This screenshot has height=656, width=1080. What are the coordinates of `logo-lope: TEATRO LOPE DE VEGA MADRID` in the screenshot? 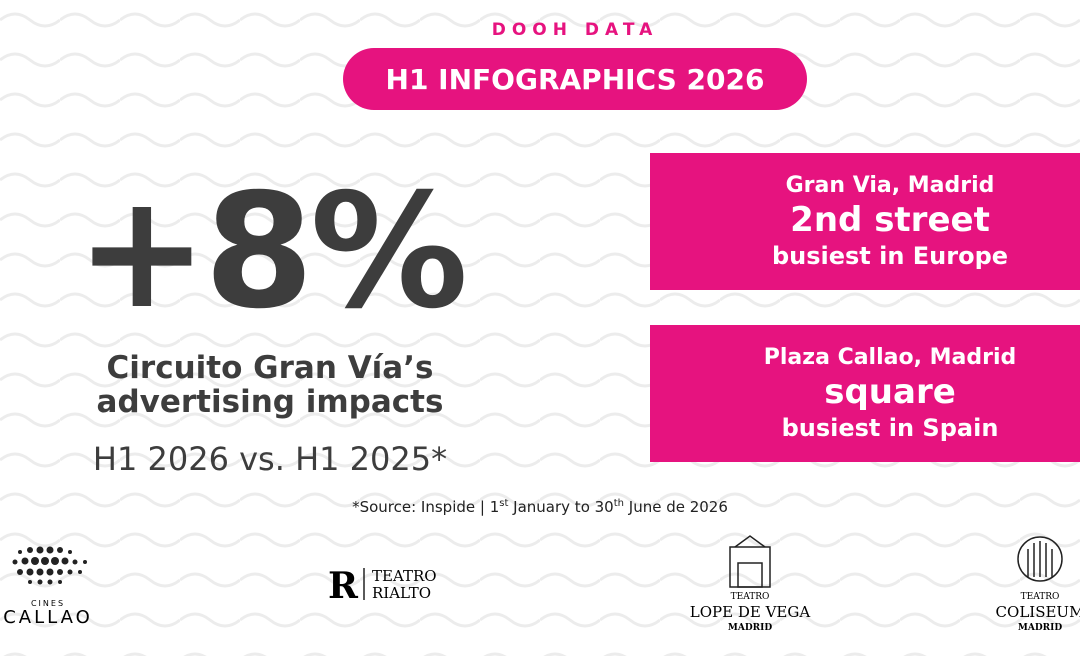 It's located at (750, 584).